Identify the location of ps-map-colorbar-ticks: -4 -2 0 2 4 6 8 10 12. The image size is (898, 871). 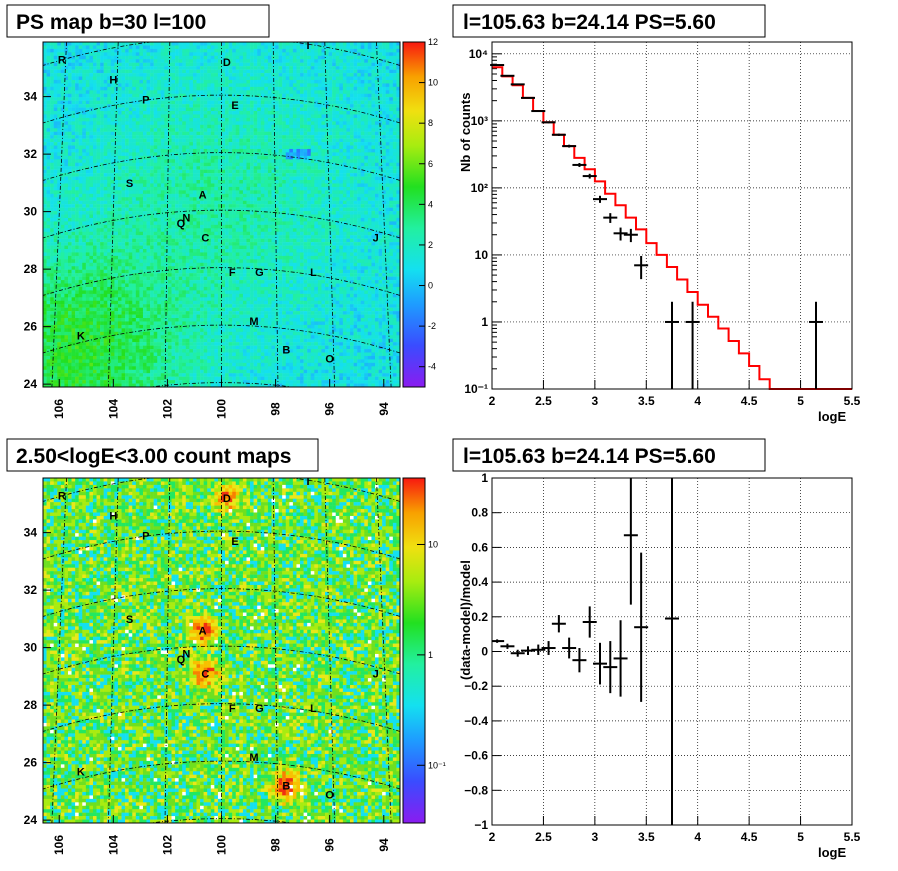
(428, 204).